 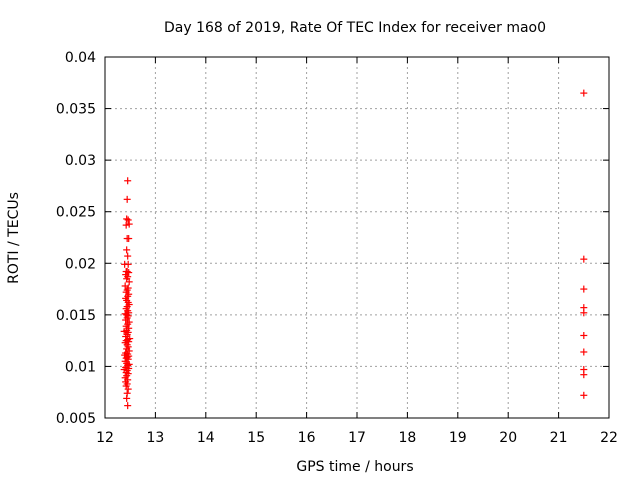 I want to click on x-tick-label: 13, so click(x=155, y=438).